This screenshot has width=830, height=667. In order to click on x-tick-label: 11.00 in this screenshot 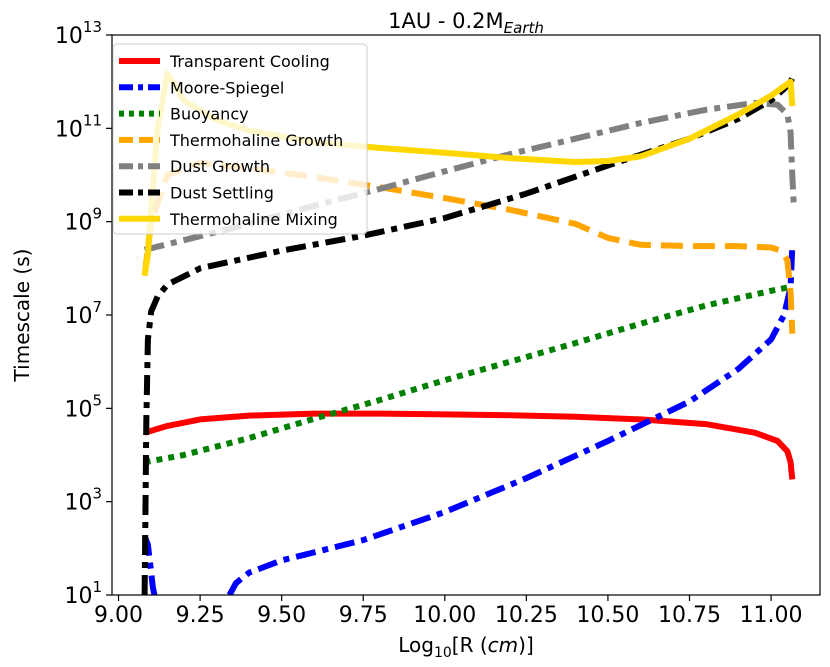, I will do `click(771, 615)`.